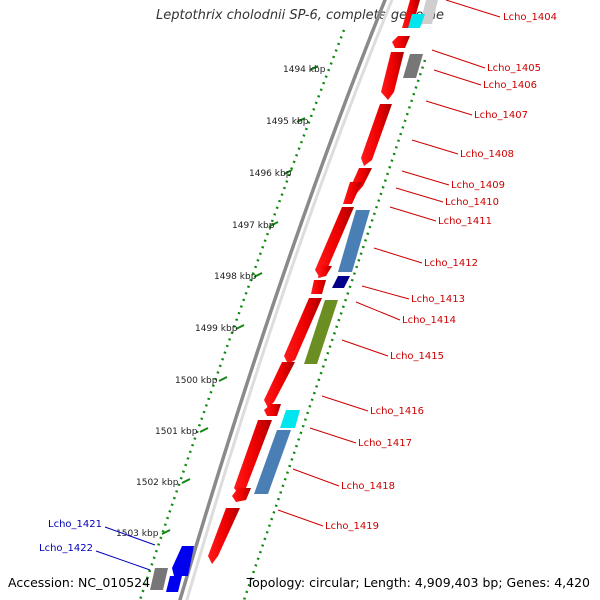  I want to click on gene-label: Lcho_1404, so click(530, 17).